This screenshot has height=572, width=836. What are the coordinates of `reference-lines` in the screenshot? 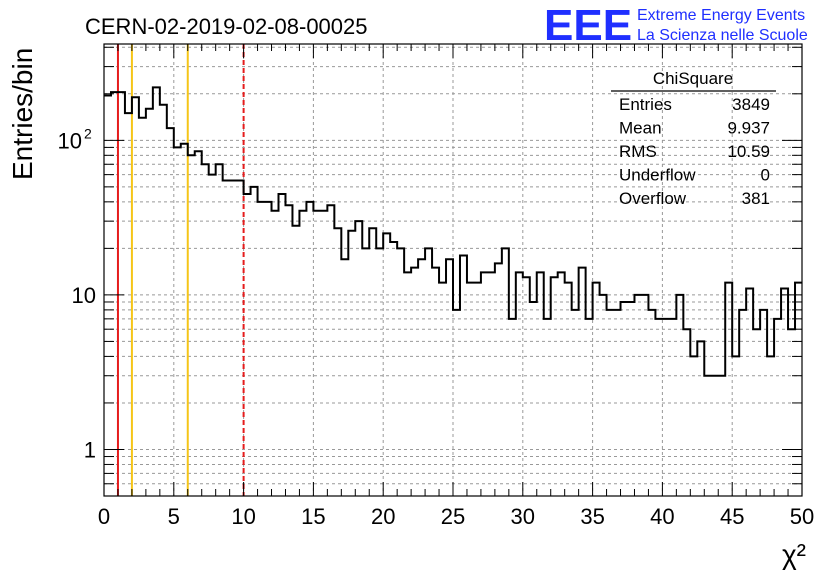 It's located at (180, 270).